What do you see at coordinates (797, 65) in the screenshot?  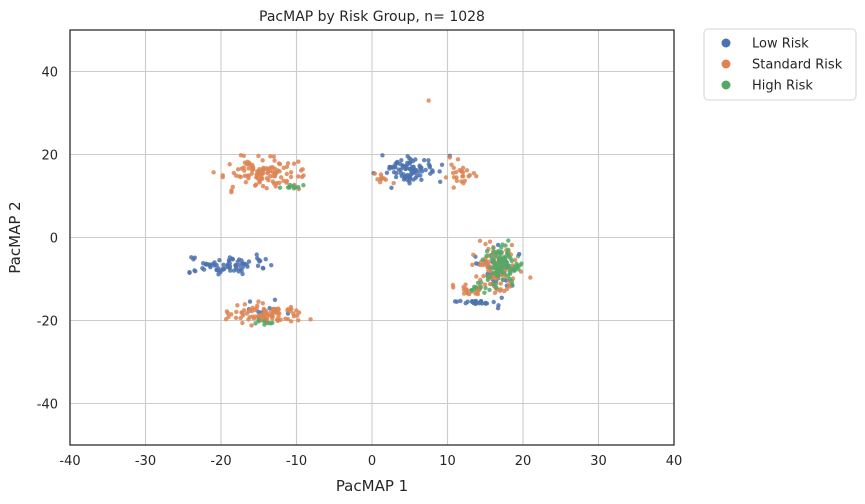 I see `legend-label: Standard Risk` at bounding box center [797, 65].